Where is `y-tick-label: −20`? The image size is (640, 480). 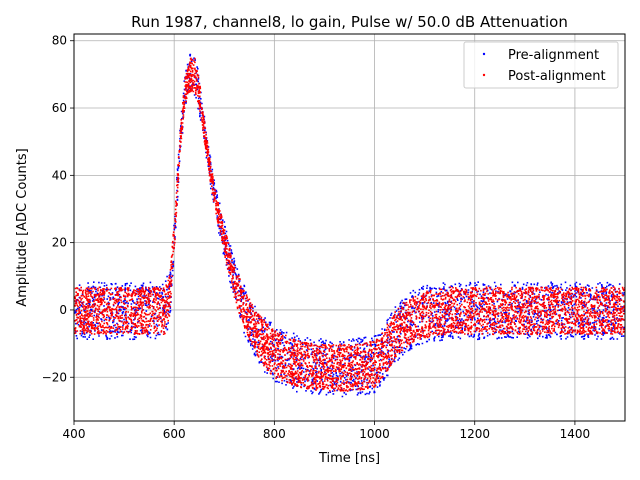 y-tick-label: −20 is located at coordinates (54, 377).